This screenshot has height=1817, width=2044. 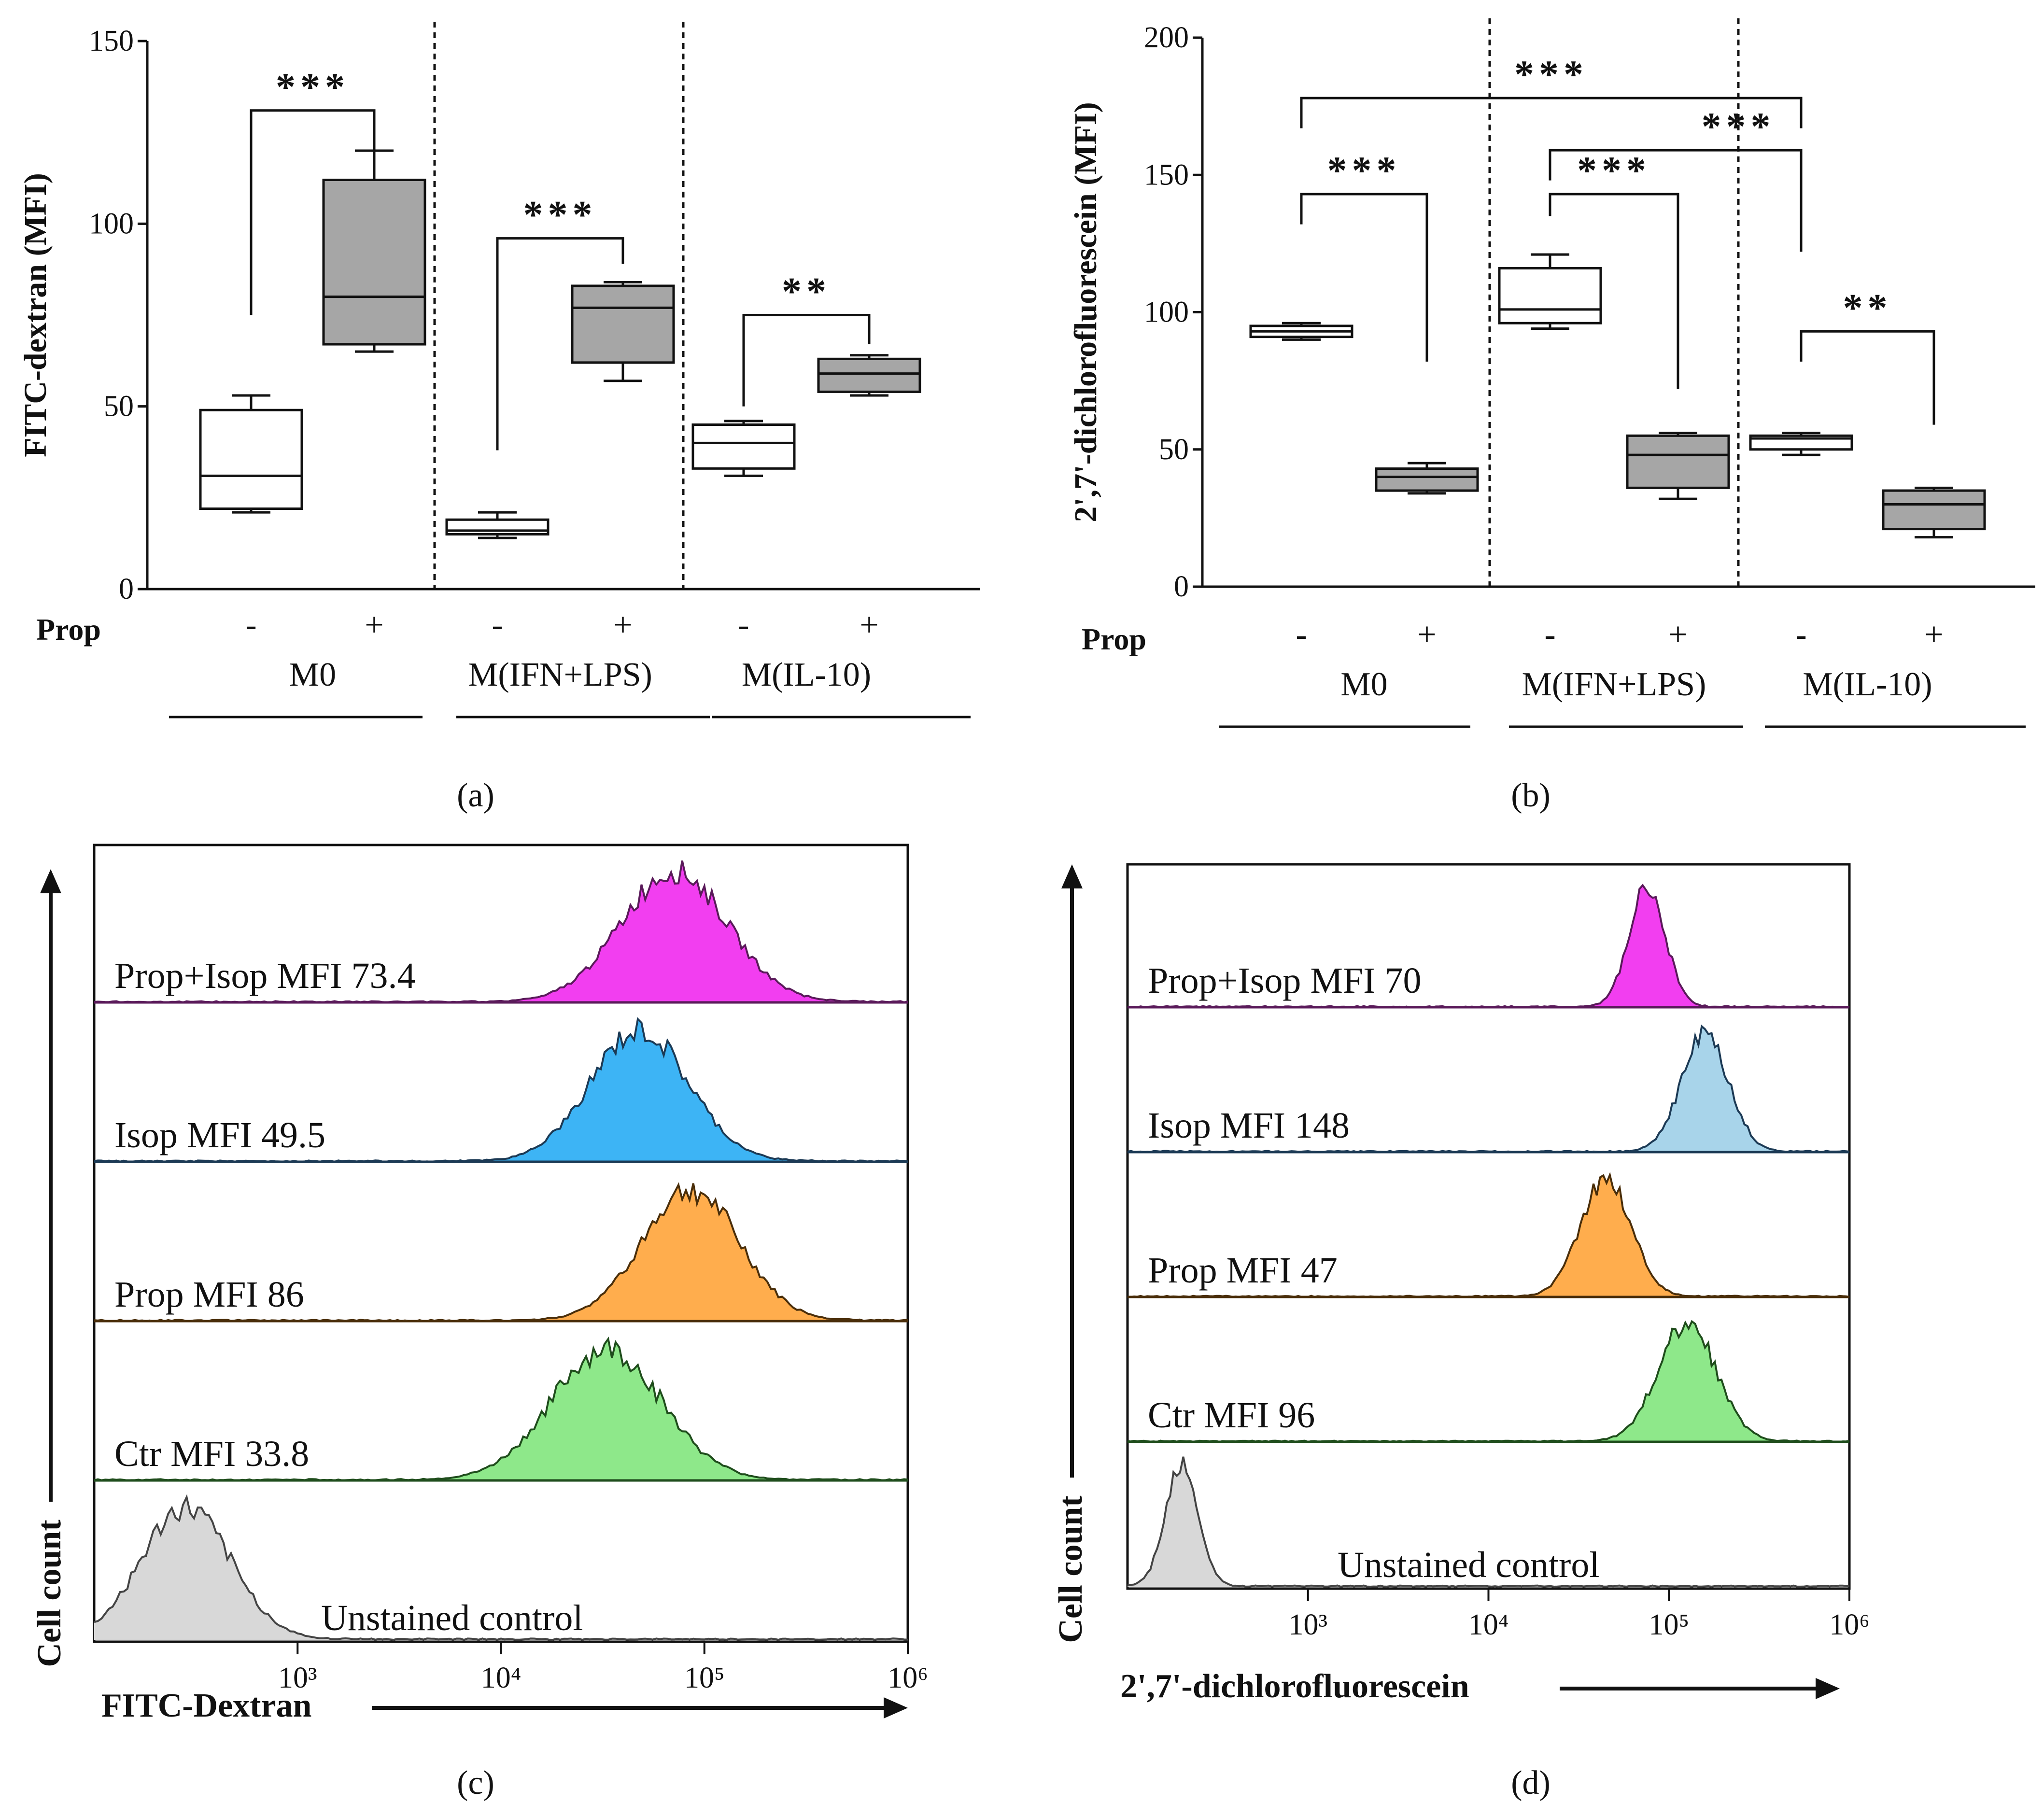 I want to click on track-label: Prop MFI 47, so click(x=1243, y=1271).